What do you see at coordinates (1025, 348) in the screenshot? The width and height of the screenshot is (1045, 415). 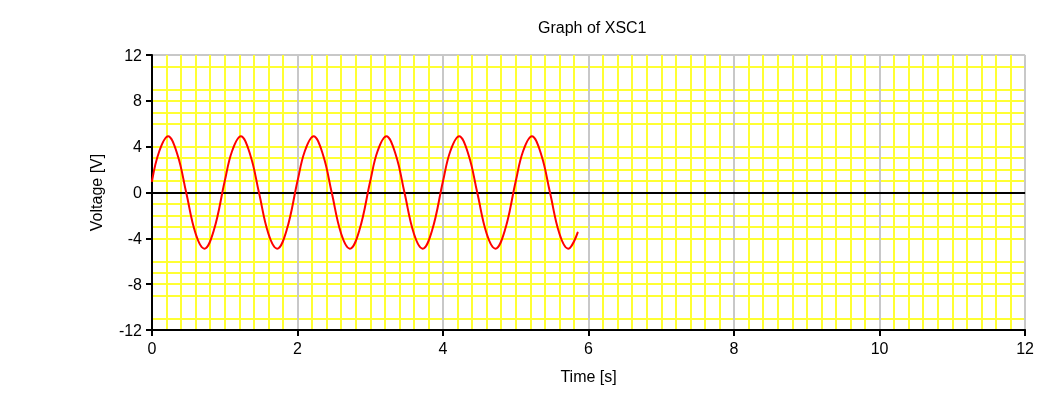 I see `x-tick-label: 12` at bounding box center [1025, 348].